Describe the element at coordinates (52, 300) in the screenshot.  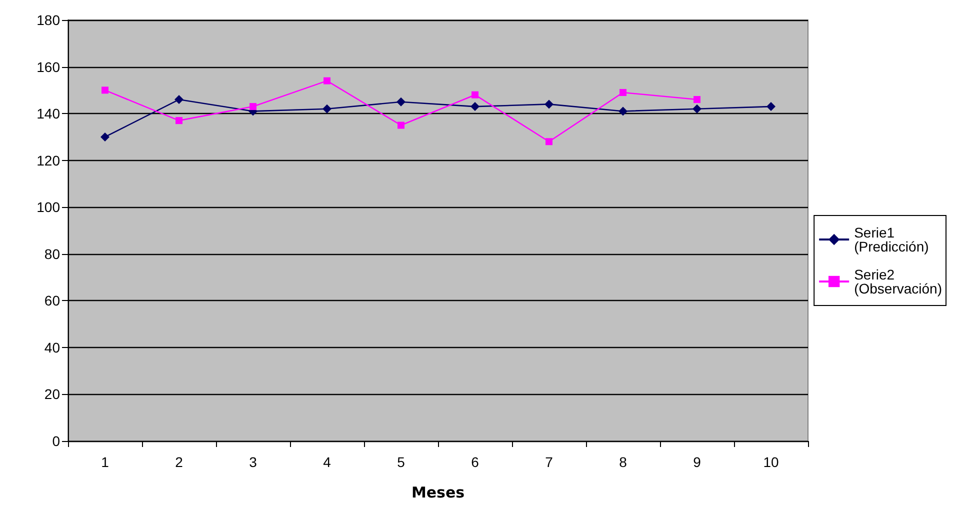
I see `y-tick-label: 60` at that location.